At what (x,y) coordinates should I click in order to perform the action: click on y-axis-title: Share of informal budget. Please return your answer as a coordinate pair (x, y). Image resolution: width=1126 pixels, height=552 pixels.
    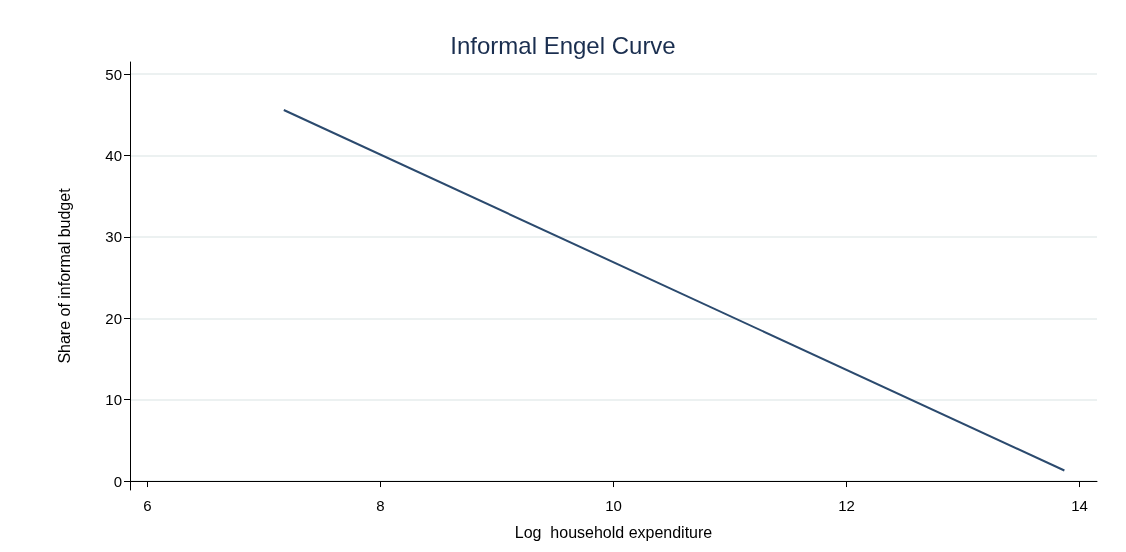
    Looking at the image, I should click on (64, 275).